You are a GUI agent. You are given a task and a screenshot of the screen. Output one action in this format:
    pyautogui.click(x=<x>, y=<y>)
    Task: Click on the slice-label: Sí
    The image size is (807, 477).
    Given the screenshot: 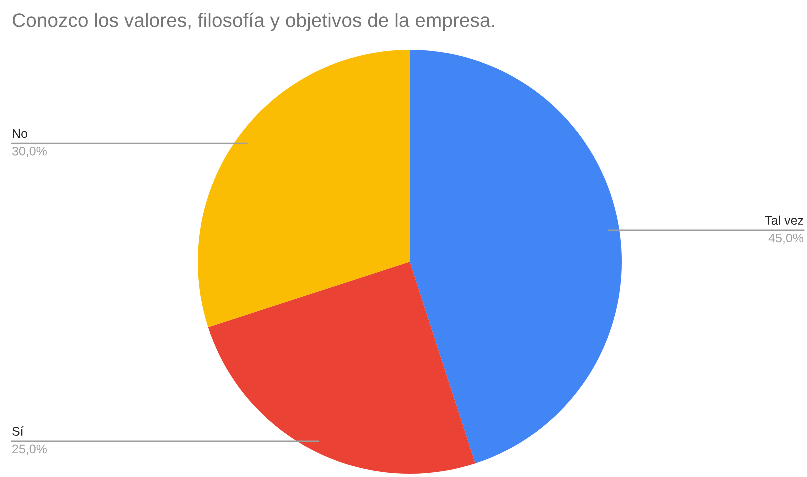 What is the action you would take?
    pyautogui.click(x=18, y=431)
    